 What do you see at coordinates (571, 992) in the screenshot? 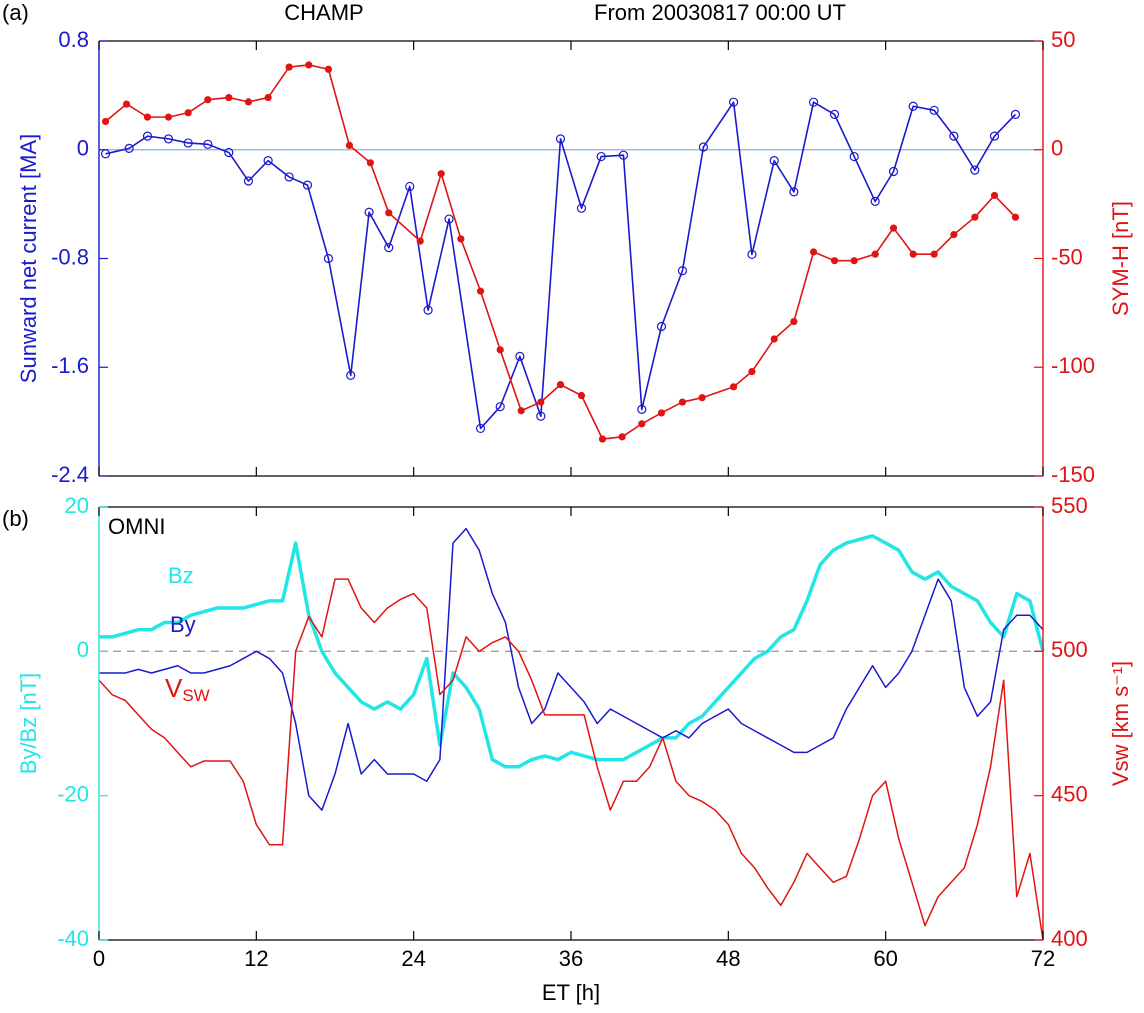
I see `x-axis-label: ET [h]` at bounding box center [571, 992].